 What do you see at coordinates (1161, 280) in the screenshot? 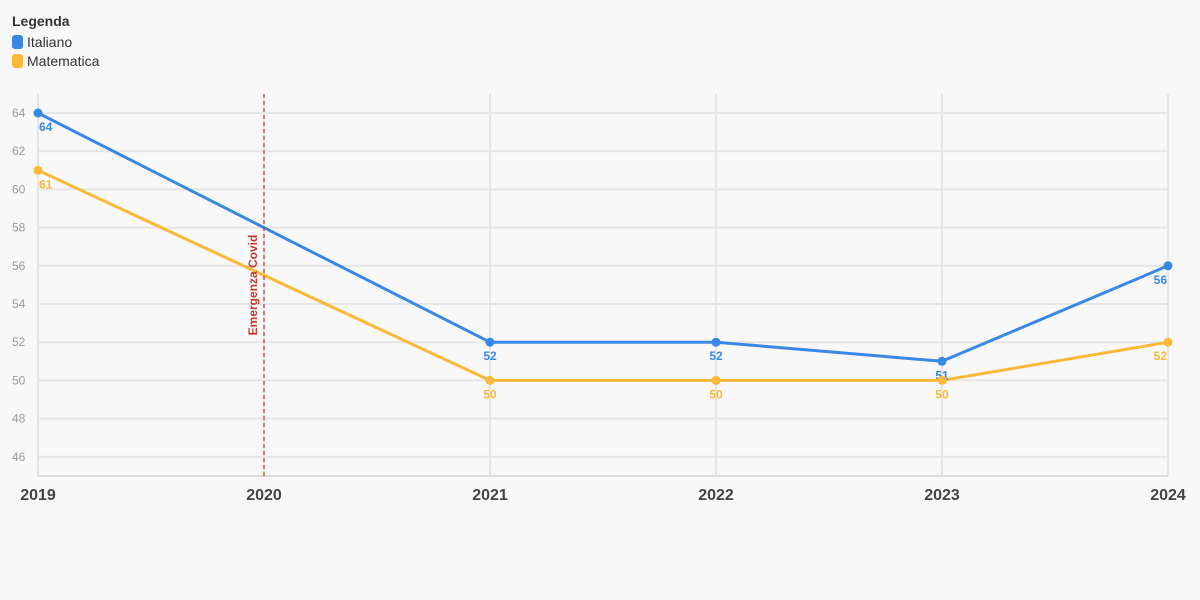
I see `data-label-italiano: 56` at bounding box center [1161, 280].